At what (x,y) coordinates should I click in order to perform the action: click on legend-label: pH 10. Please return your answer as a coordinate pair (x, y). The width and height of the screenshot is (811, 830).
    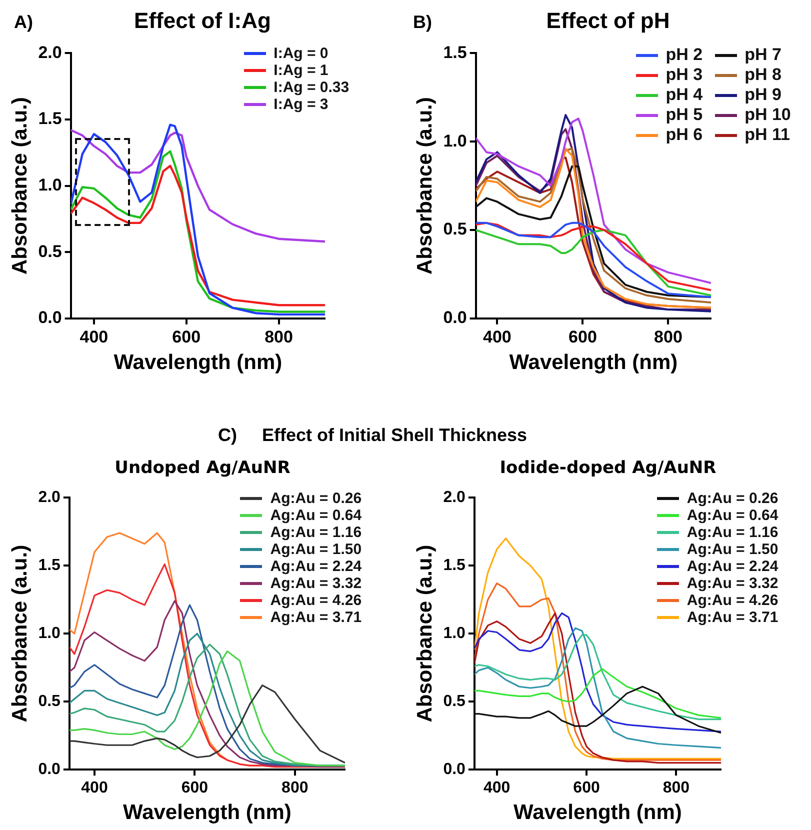
    Looking at the image, I should click on (767, 115).